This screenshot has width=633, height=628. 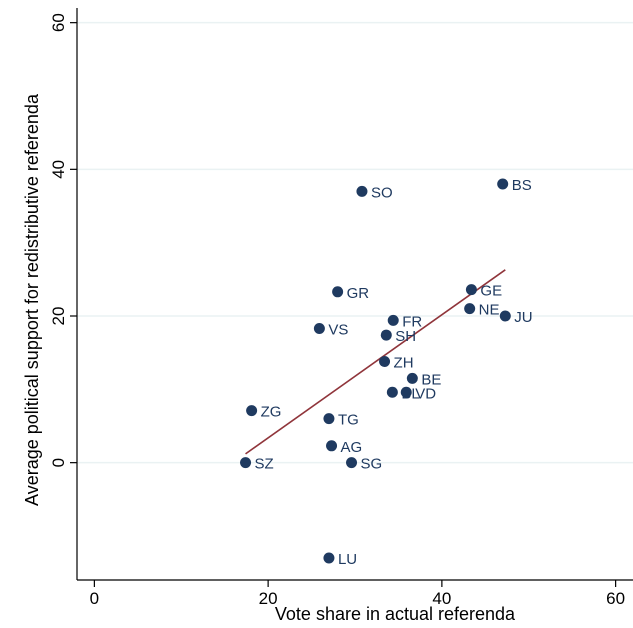 What do you see at coordinates (58, 316) in the screenshot?
I see `y-tick-label: 20` at bounding box center [58, 316].